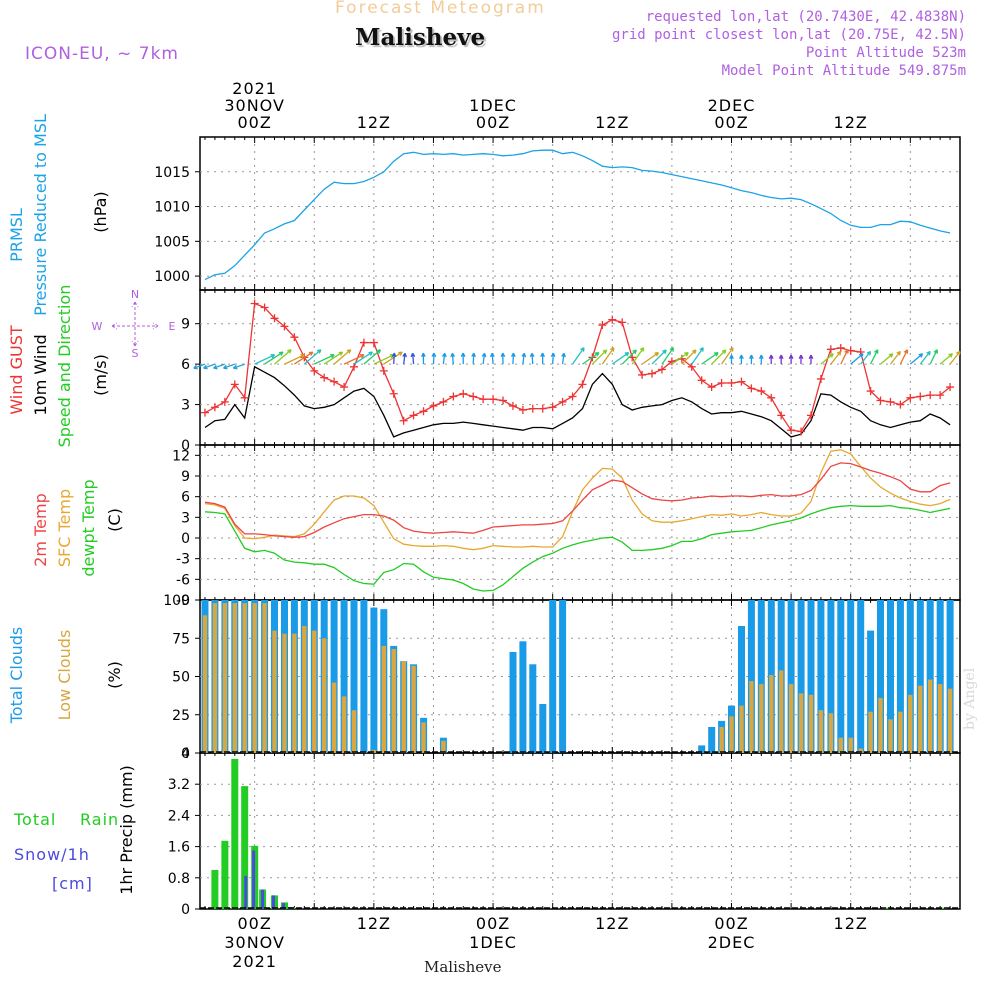  What do you see at coordinates (126, 830) in the screenshot?
I see `precip-ylabel: 1hr Precip (mm)` at bounding box center [126, 830].